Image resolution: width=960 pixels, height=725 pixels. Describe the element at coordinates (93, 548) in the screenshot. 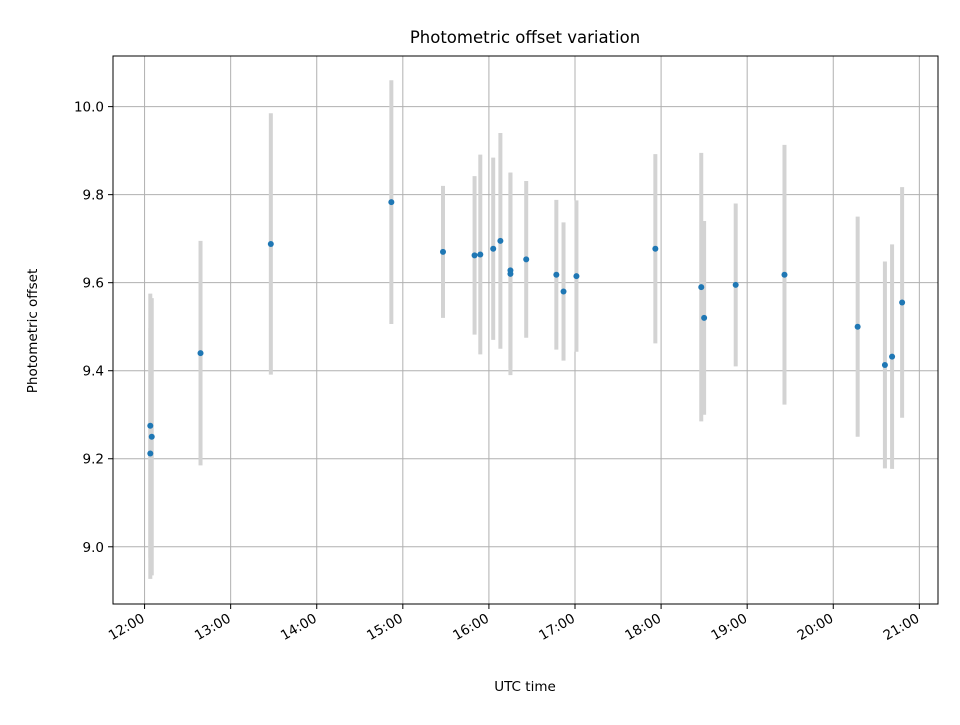

I see `y-tick-label: 9.0` at that location.